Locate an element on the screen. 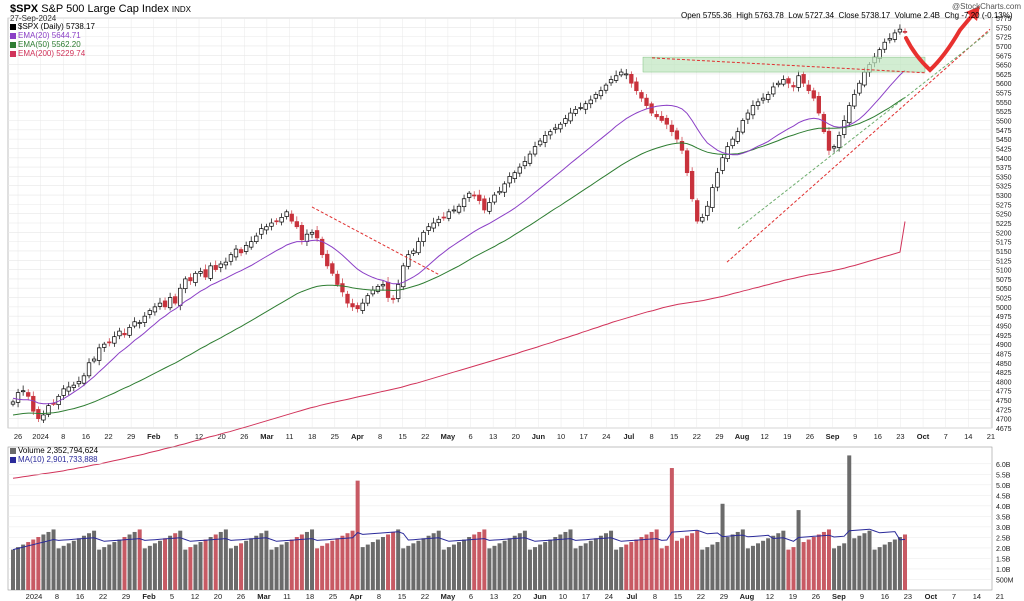 Image resolution: width=1024 pixels, height=601 pixels. y-tick-label: 5025 is located at coordinates (1004, 299).